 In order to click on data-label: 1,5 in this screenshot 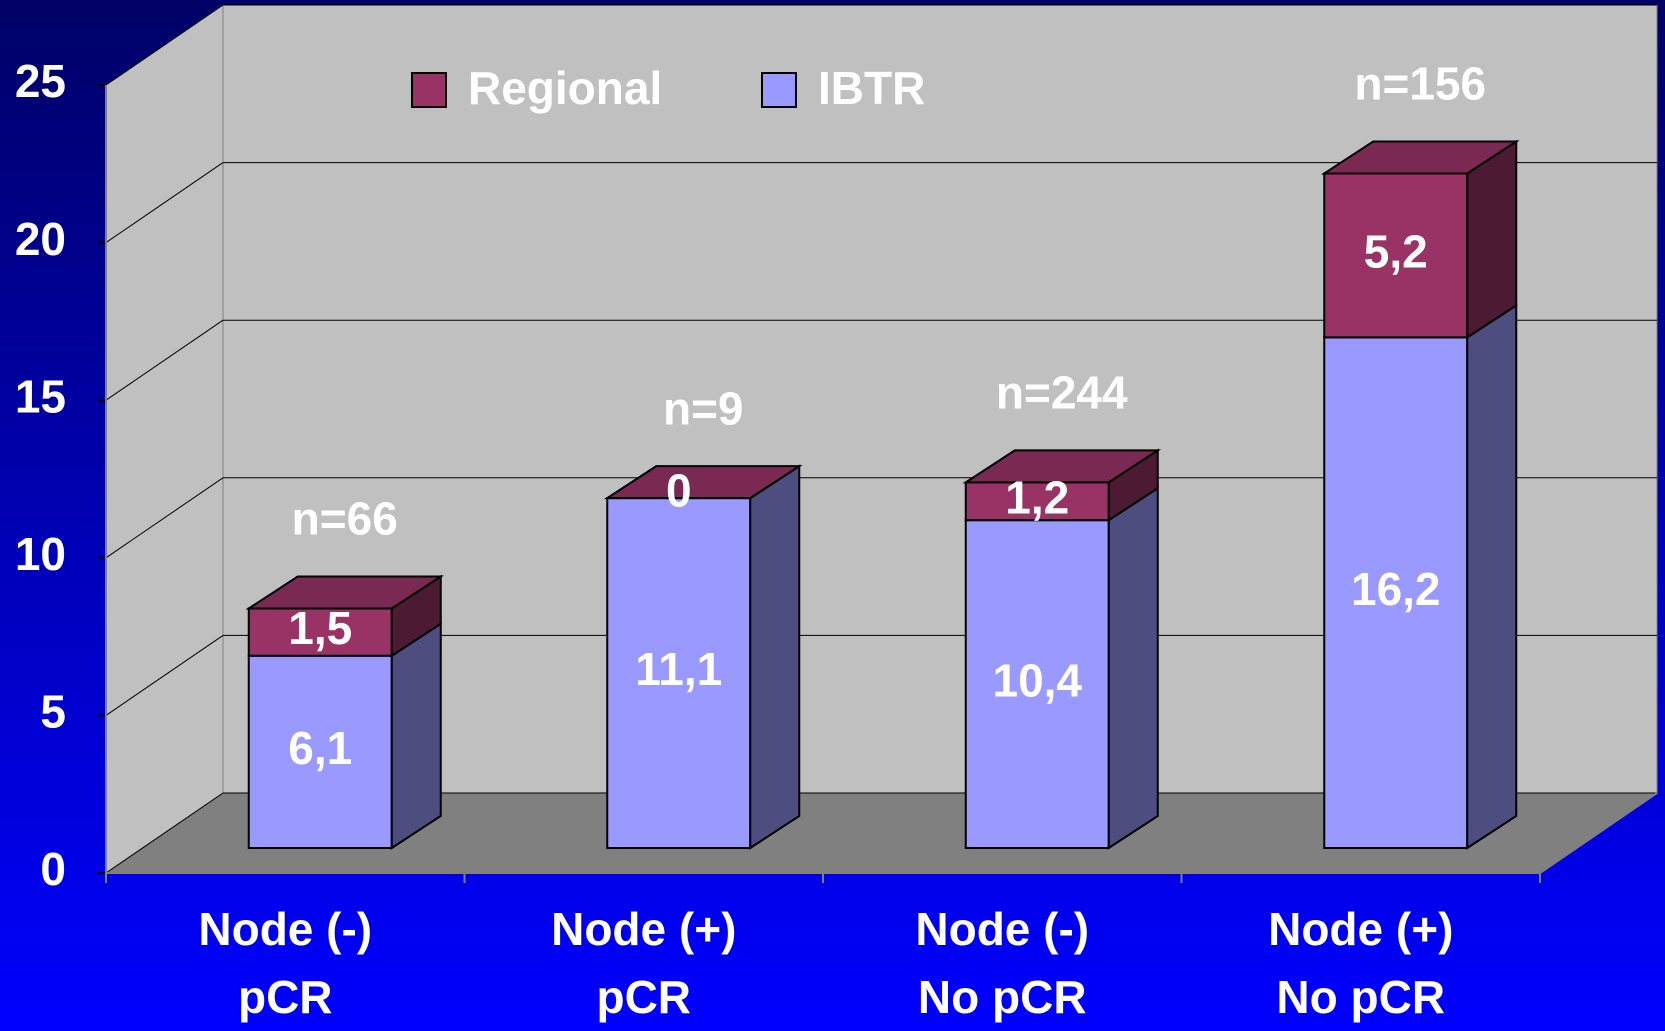, I will do `click(320, 628)`.